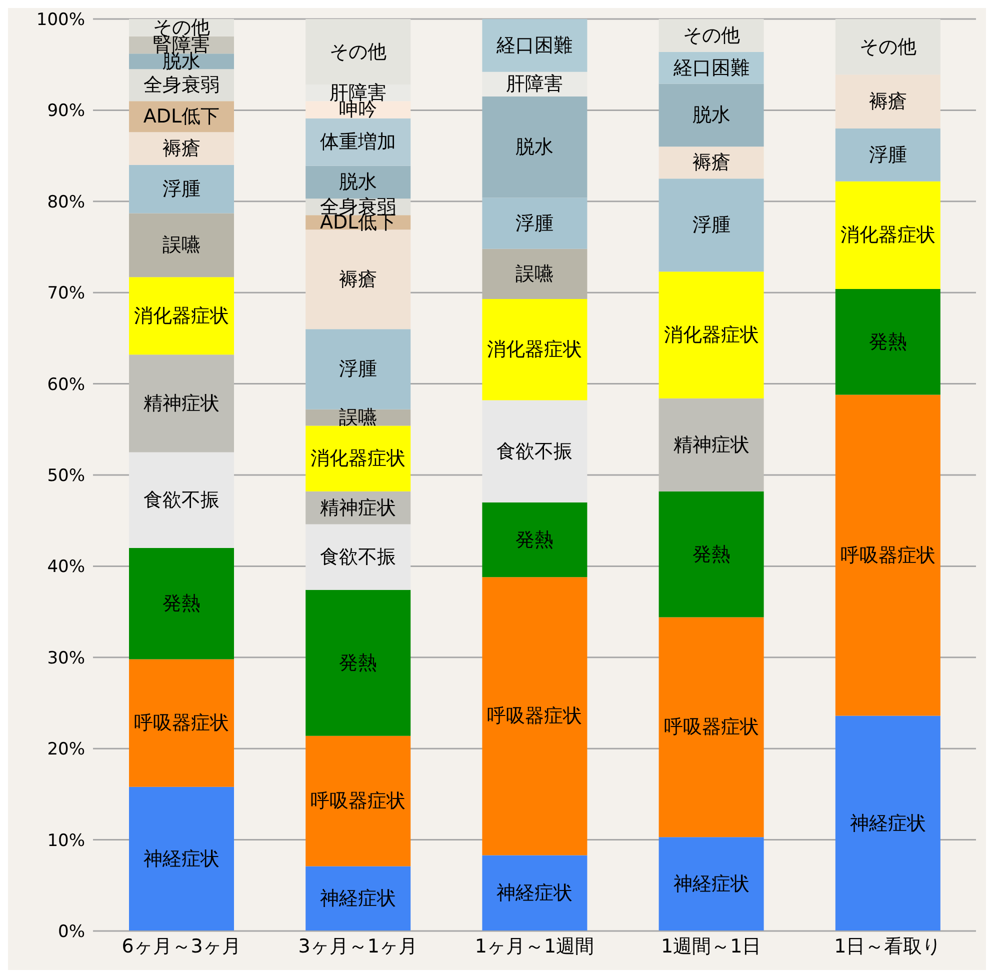 This screenshot has height=978, width=994. Describe the element at coordinates (711, 946) in the screenshot. I see `x-tick-label: 1週間～1日` at that location.